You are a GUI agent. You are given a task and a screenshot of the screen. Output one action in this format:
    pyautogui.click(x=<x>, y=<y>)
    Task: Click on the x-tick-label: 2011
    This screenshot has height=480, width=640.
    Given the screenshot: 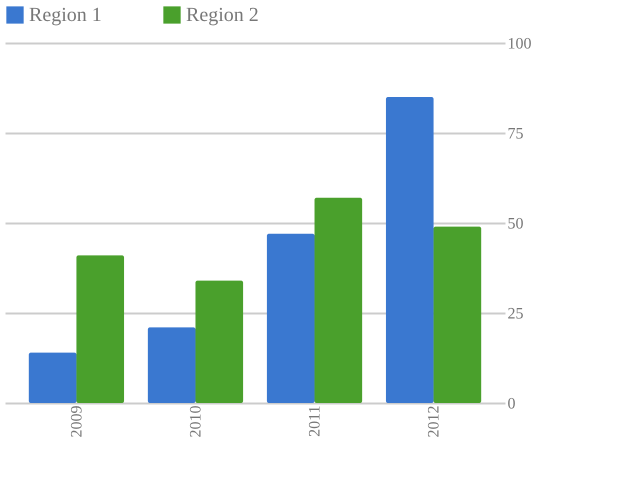 What is the action you would take?
    pyautogui.click(x=315, y=421)
    